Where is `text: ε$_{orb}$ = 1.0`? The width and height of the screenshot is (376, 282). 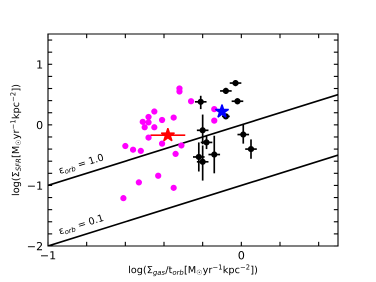
text: ε$_{orb}$ = 1.0 is located at coordinates (81, 164).